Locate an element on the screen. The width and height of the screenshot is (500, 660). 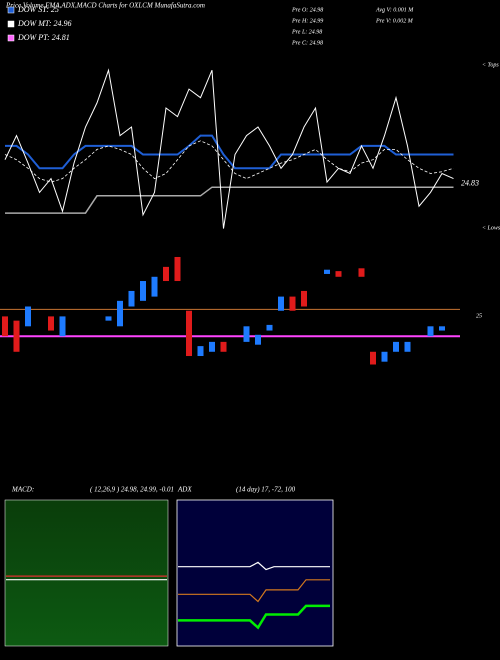
panel-title: MACD: is located at coordinates (22, 490).